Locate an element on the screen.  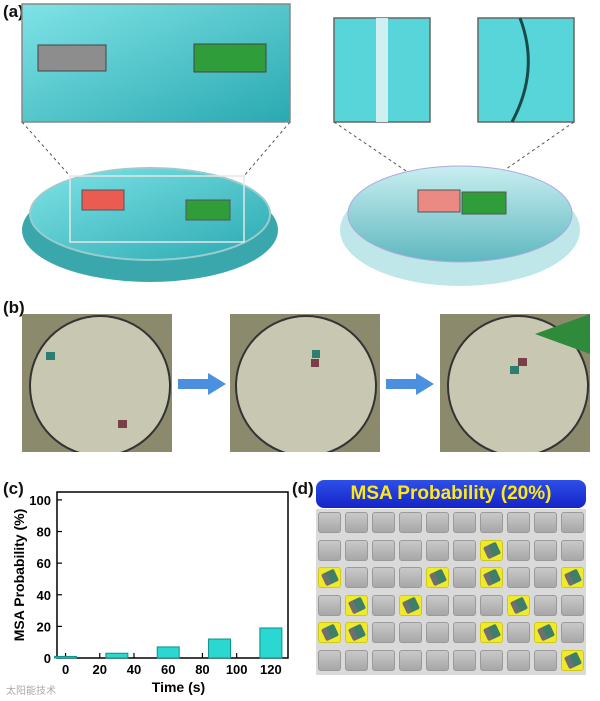
panel-label-a: (a) is located at coordinates (13, 11).